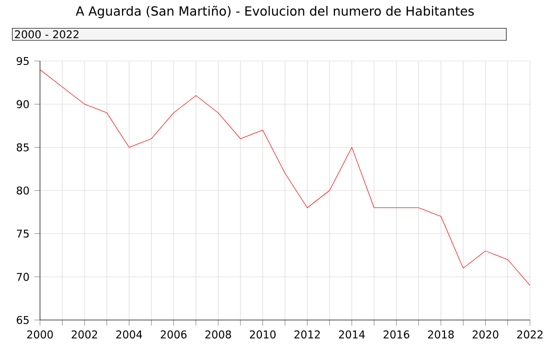  Describe the element at coordinates (218, 334) in the screenshot. I see `x-tick-label: 2008` at that location.